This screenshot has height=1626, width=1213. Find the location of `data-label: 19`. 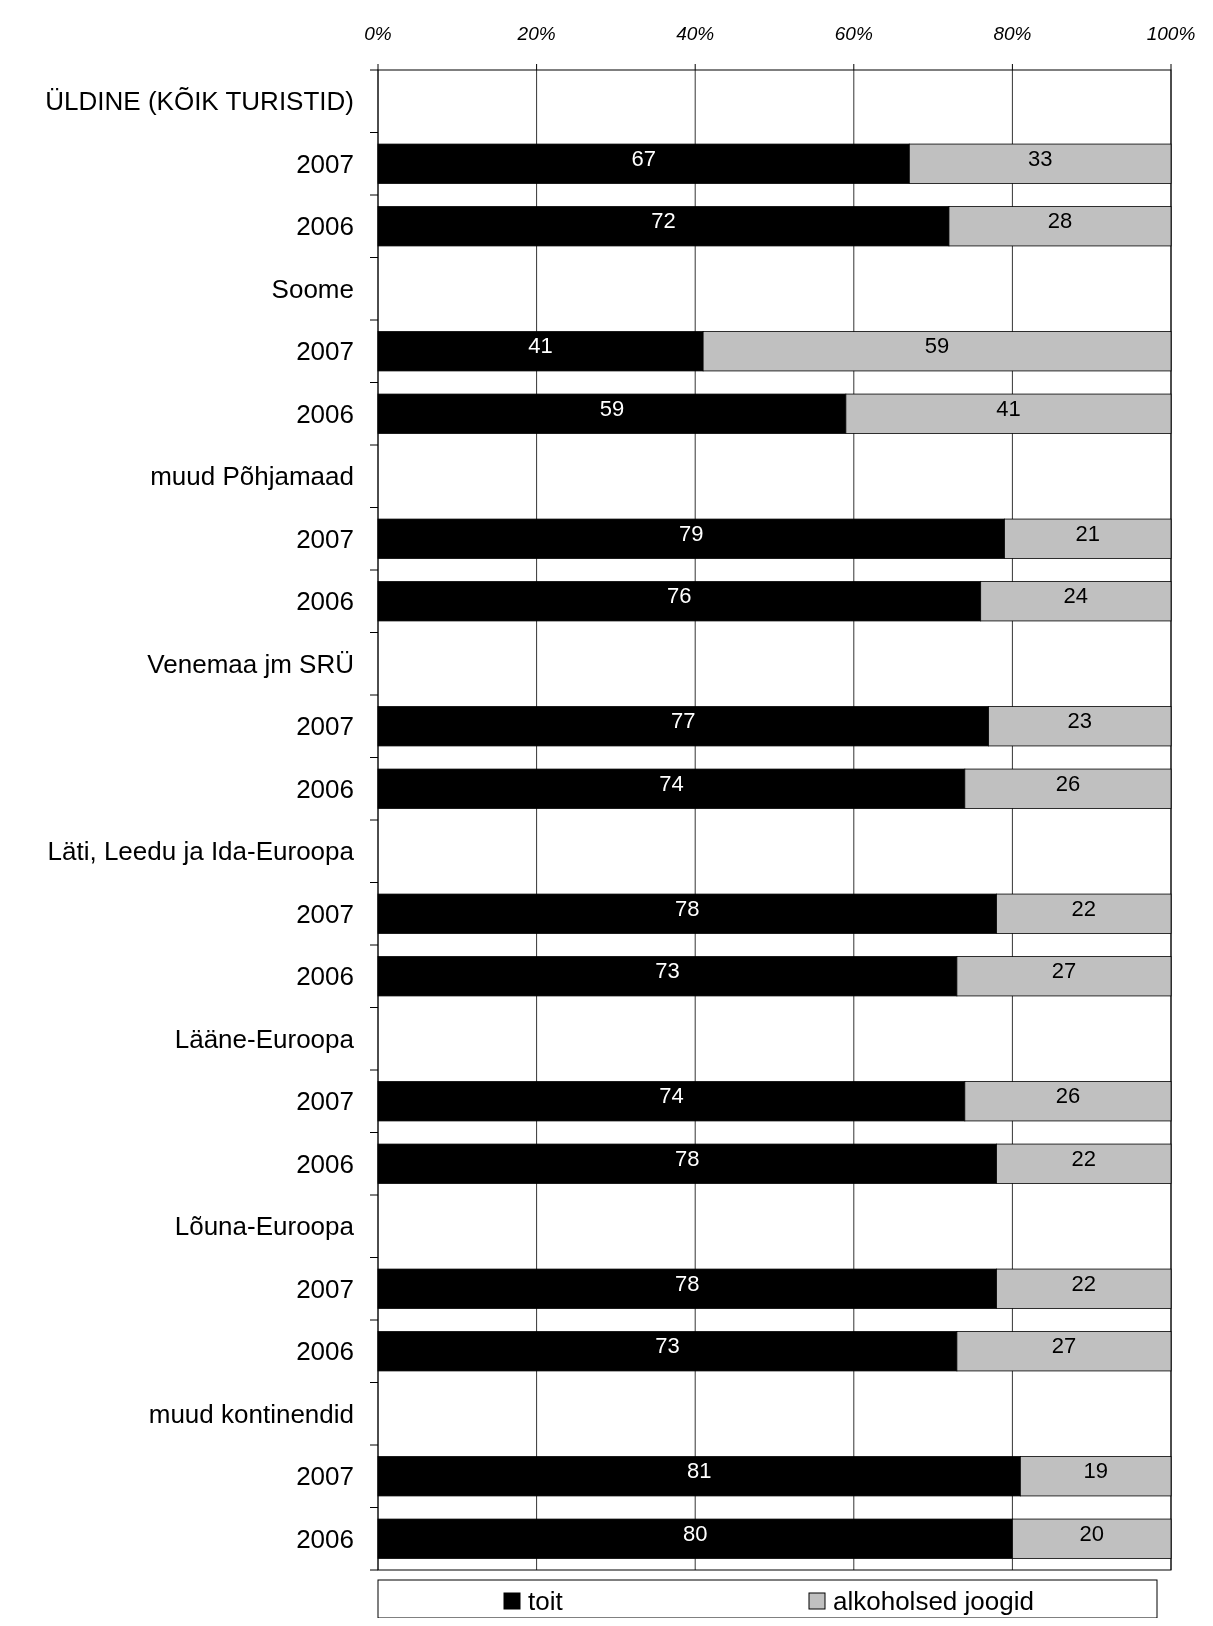

data-label: 19 is located at coordinates (1095, 1471).